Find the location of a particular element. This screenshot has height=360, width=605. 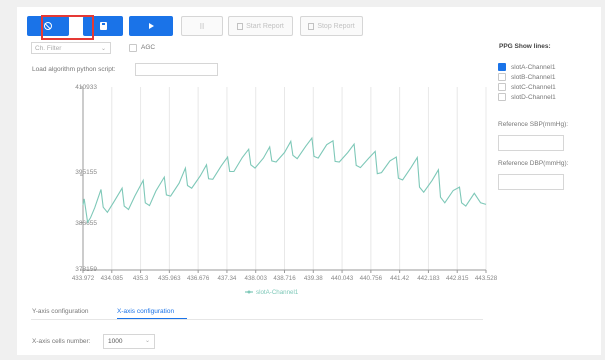

channel-select-value: Ch. Filter is located at coordinates (48, 48).